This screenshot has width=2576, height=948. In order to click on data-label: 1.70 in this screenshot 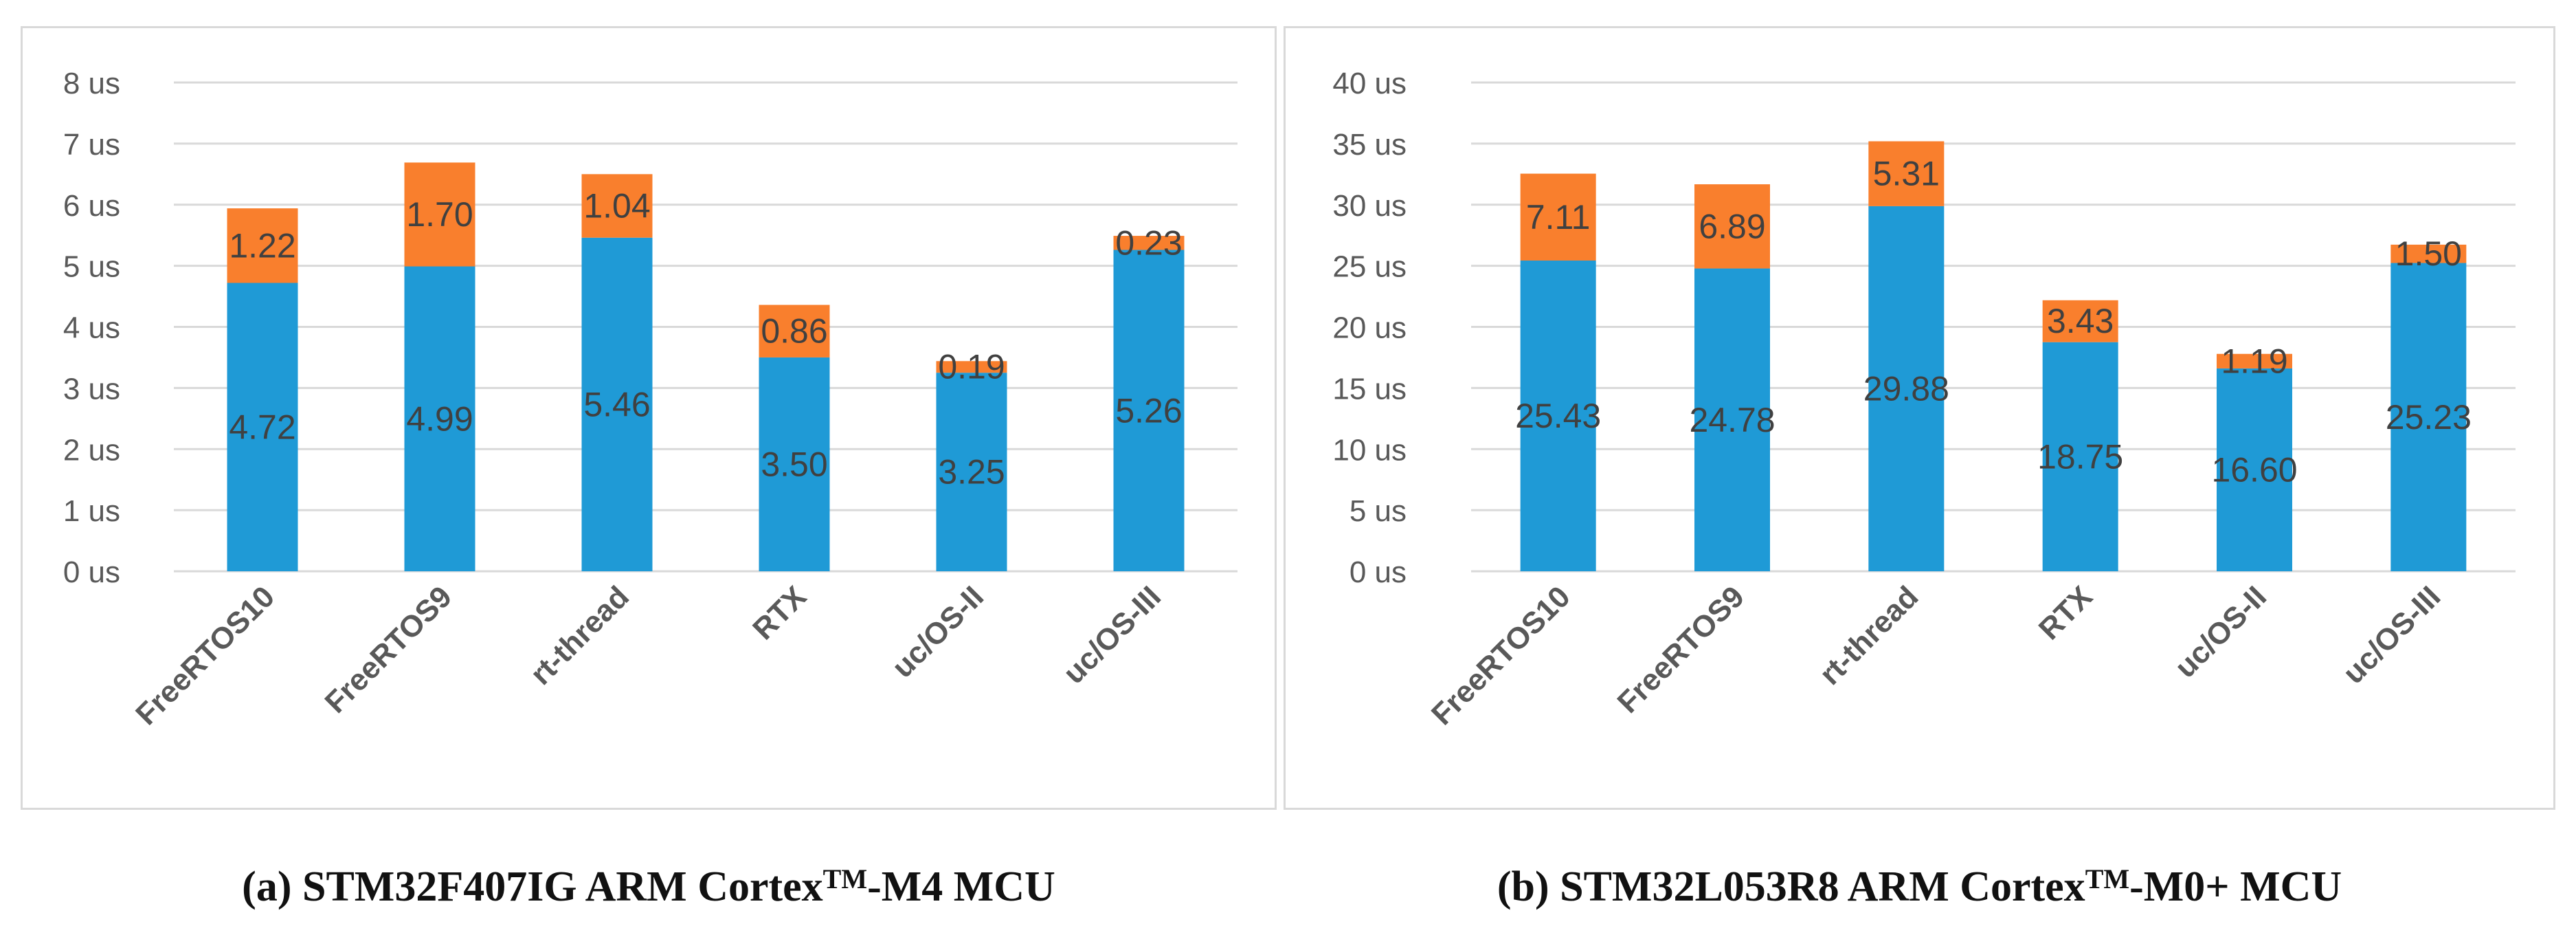, I will do `click(439, 215)`.